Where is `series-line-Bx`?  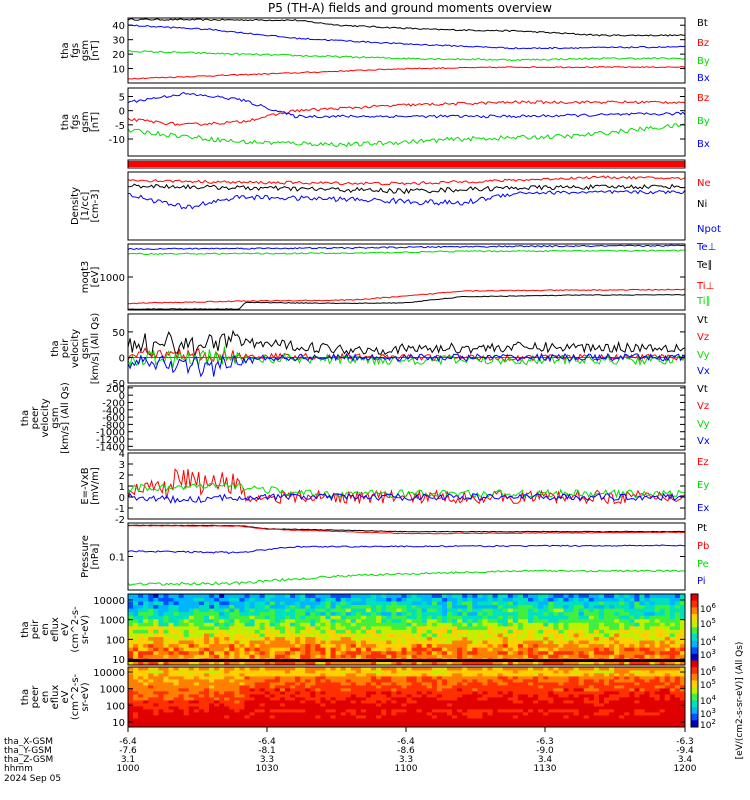
series-line-Bx is located at coordinates (406, 105).